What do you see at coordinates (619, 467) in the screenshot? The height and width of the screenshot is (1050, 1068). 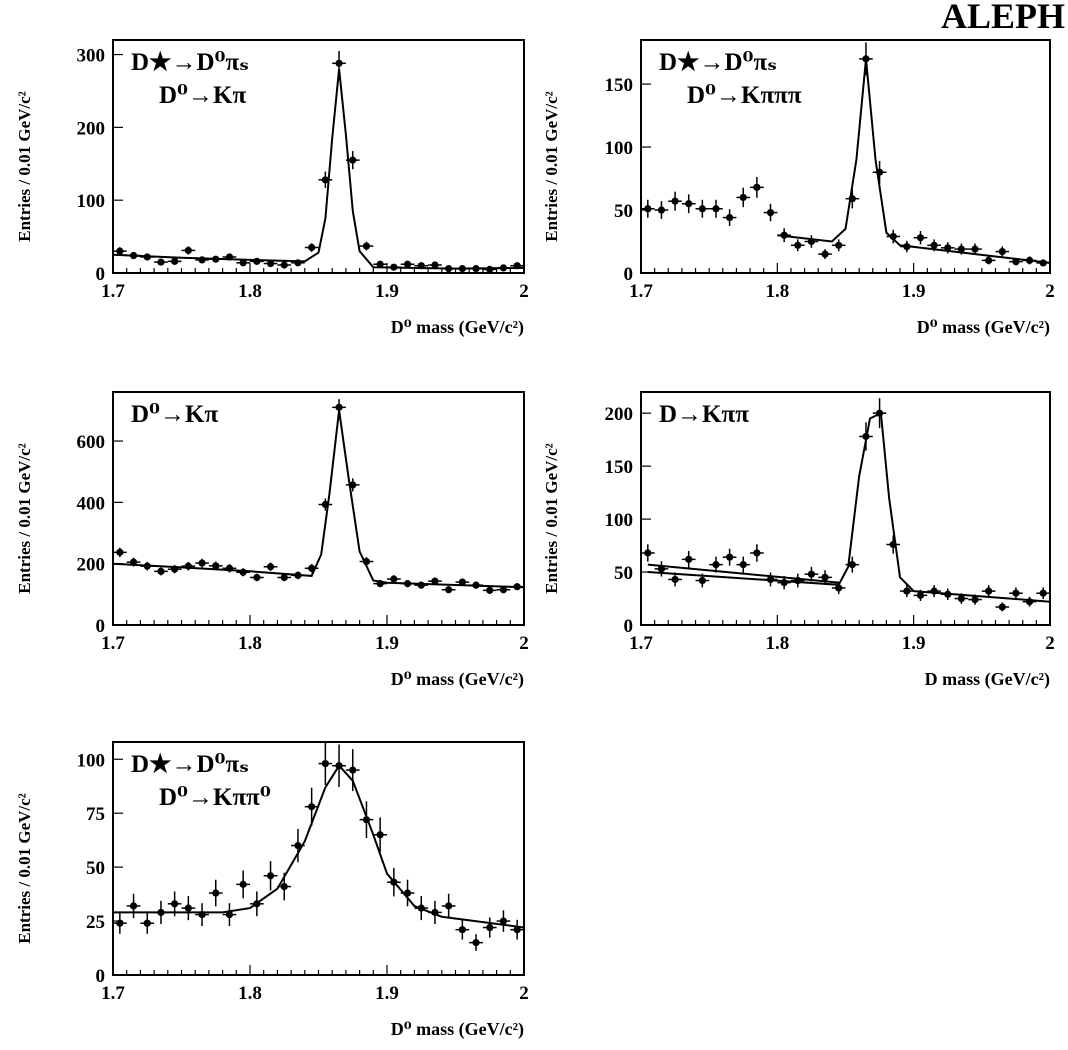 I see `y-tick-label: 150` at bounding box center [619, 467].